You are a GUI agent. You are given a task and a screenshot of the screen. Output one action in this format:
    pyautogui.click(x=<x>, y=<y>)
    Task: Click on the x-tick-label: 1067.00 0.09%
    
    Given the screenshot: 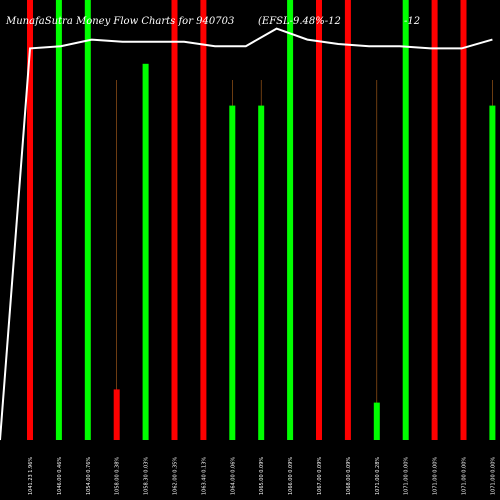 What is the action you would take?
    pyautogui.click(x=320, y=476)
    